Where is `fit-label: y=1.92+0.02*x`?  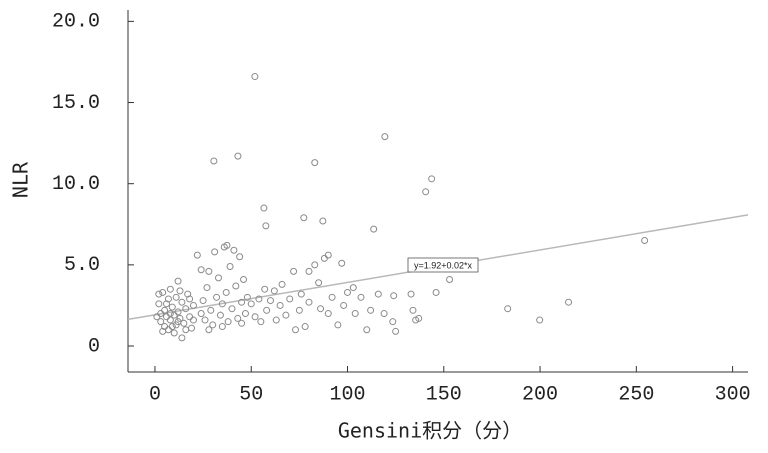 fit-label: y=1.92+0.02*x is located at coordinates (443, 265).